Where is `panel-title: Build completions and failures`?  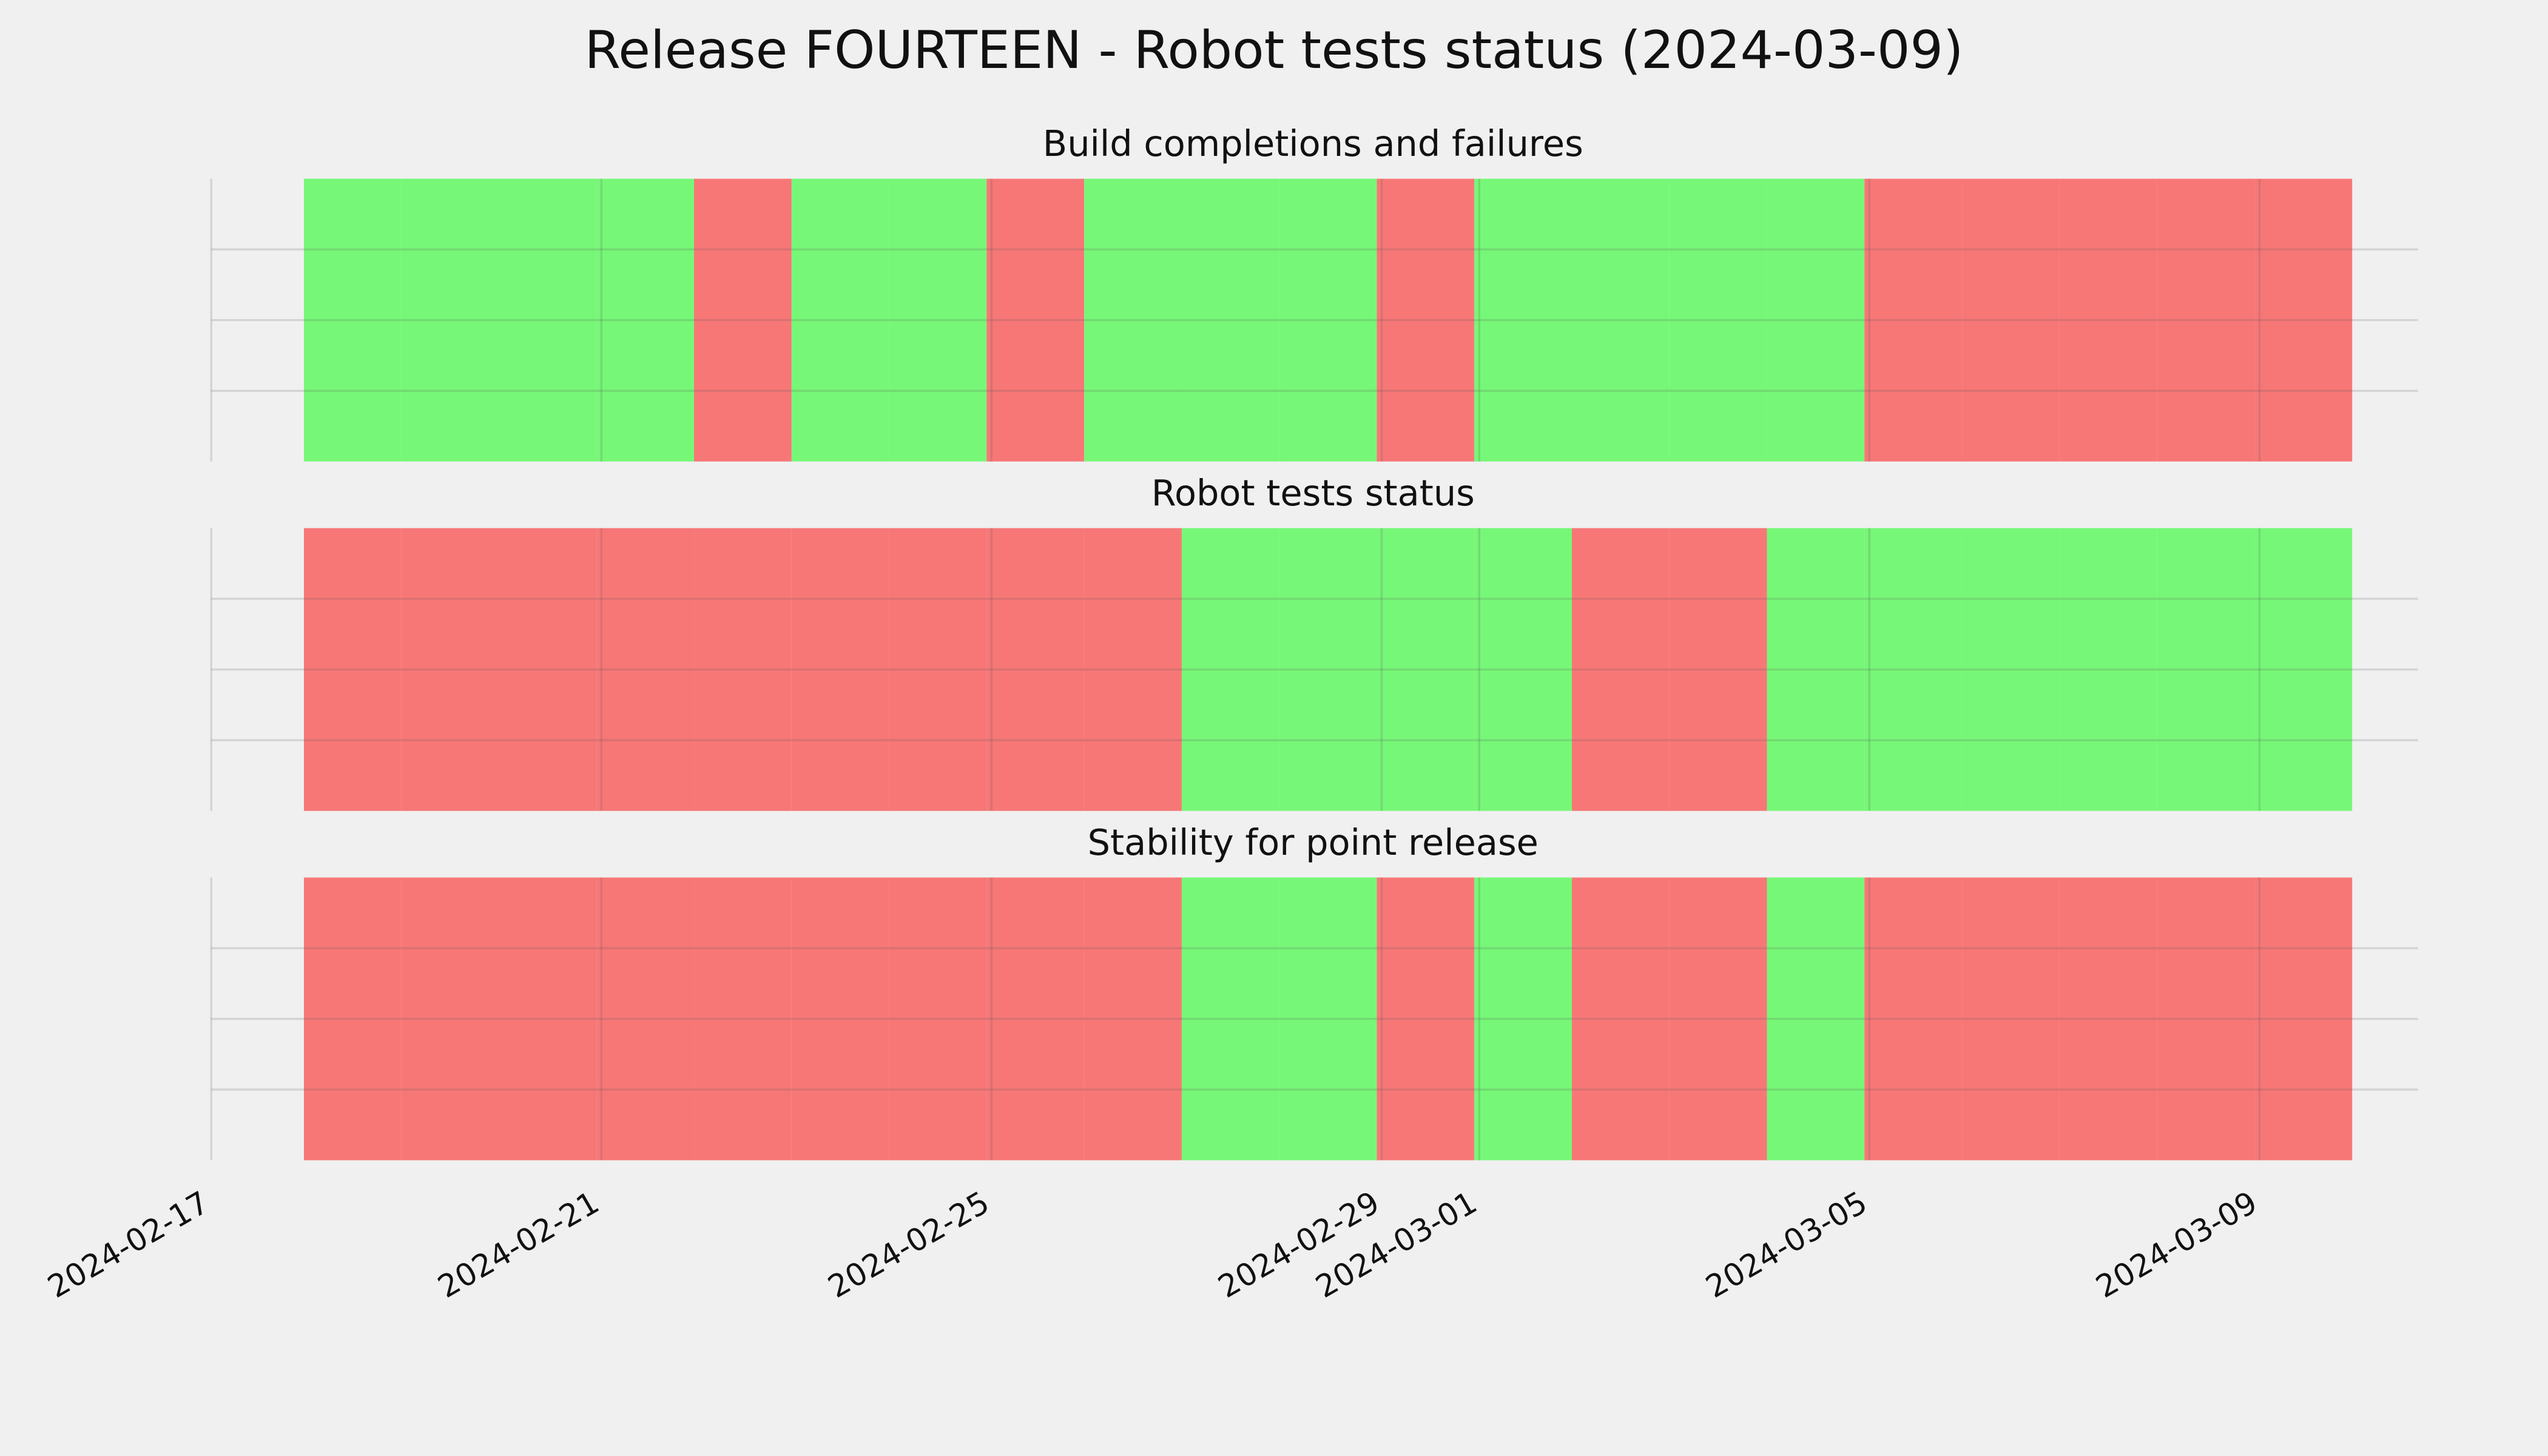 panel-title: Build completions and failures is located at coordinates (1313, 143).